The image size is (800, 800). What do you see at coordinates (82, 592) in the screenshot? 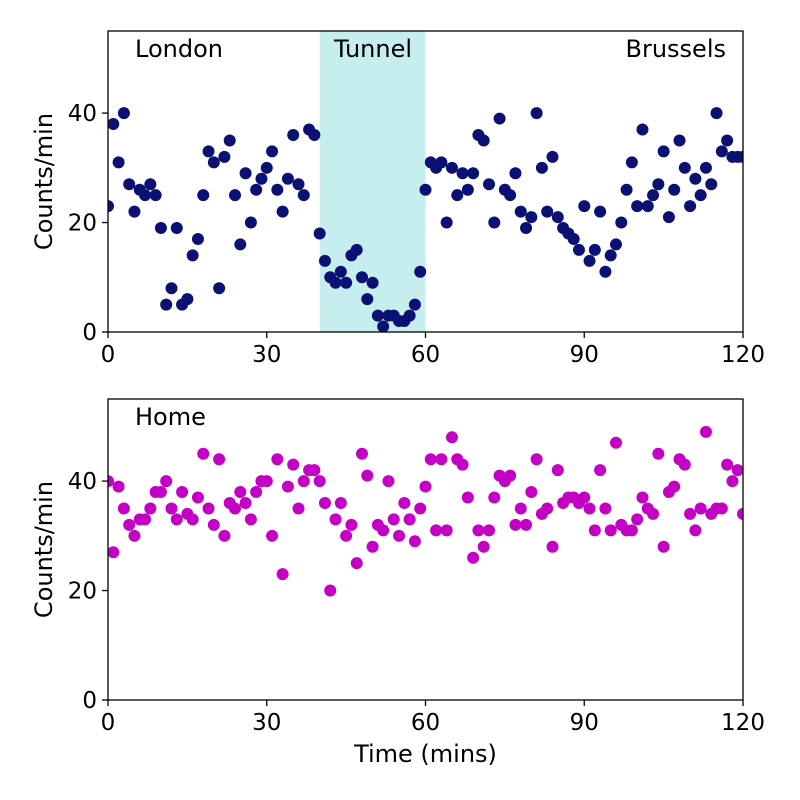
I see `y-tick-label: 20` at bounding box center [82, 592].